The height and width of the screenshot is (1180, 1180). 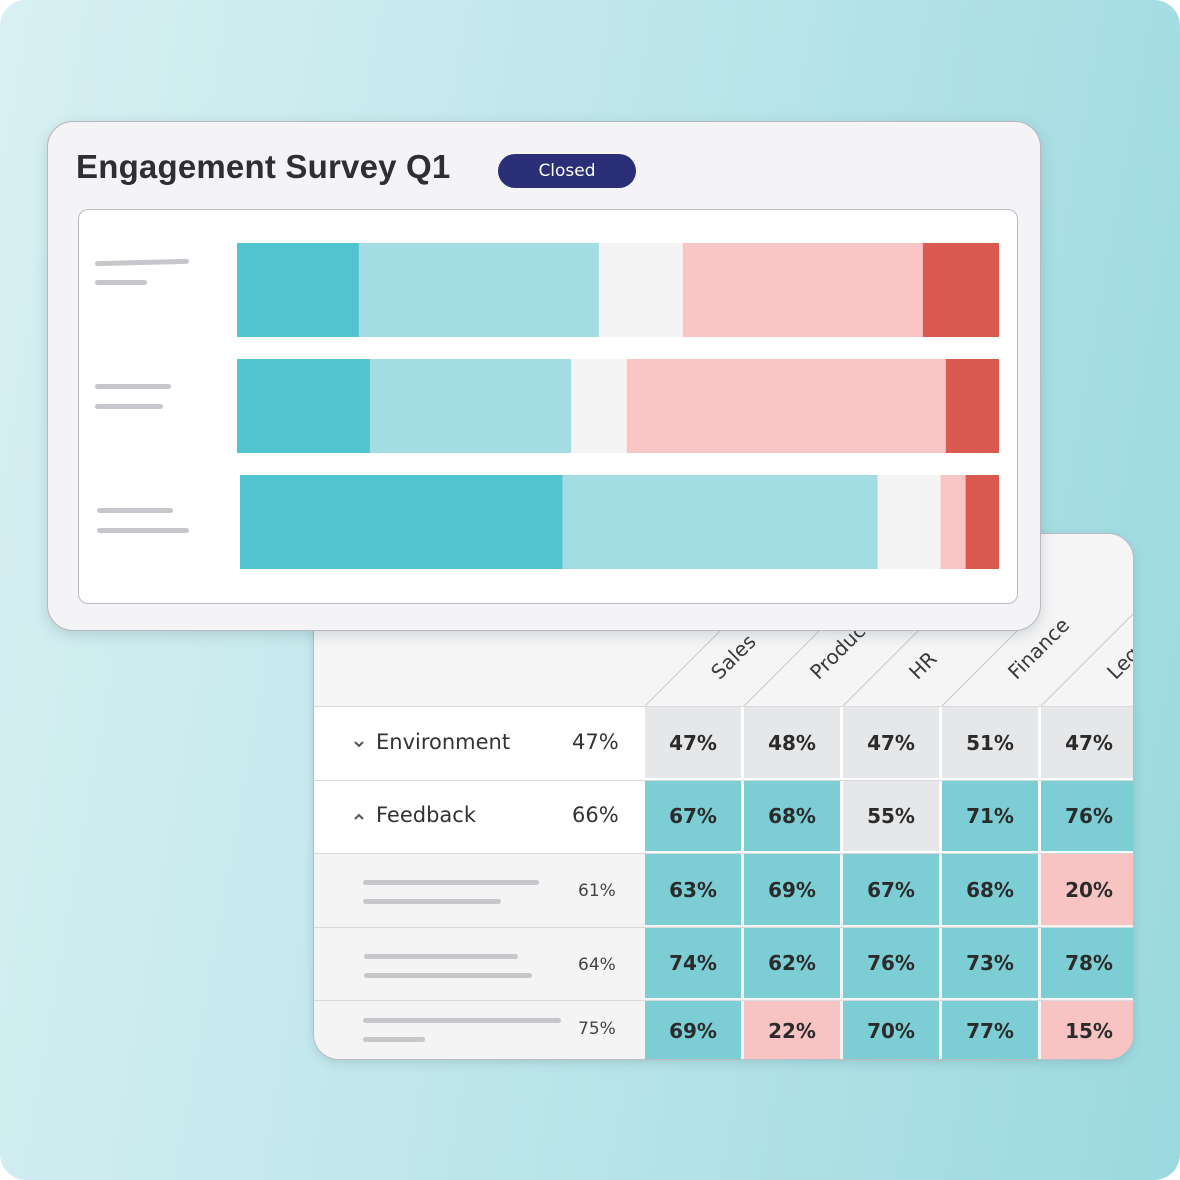 What do you see at coordinates (990, 963) in the screenshot?
I see `heatmap-cell: 73%` at bounding box center [990, 963].